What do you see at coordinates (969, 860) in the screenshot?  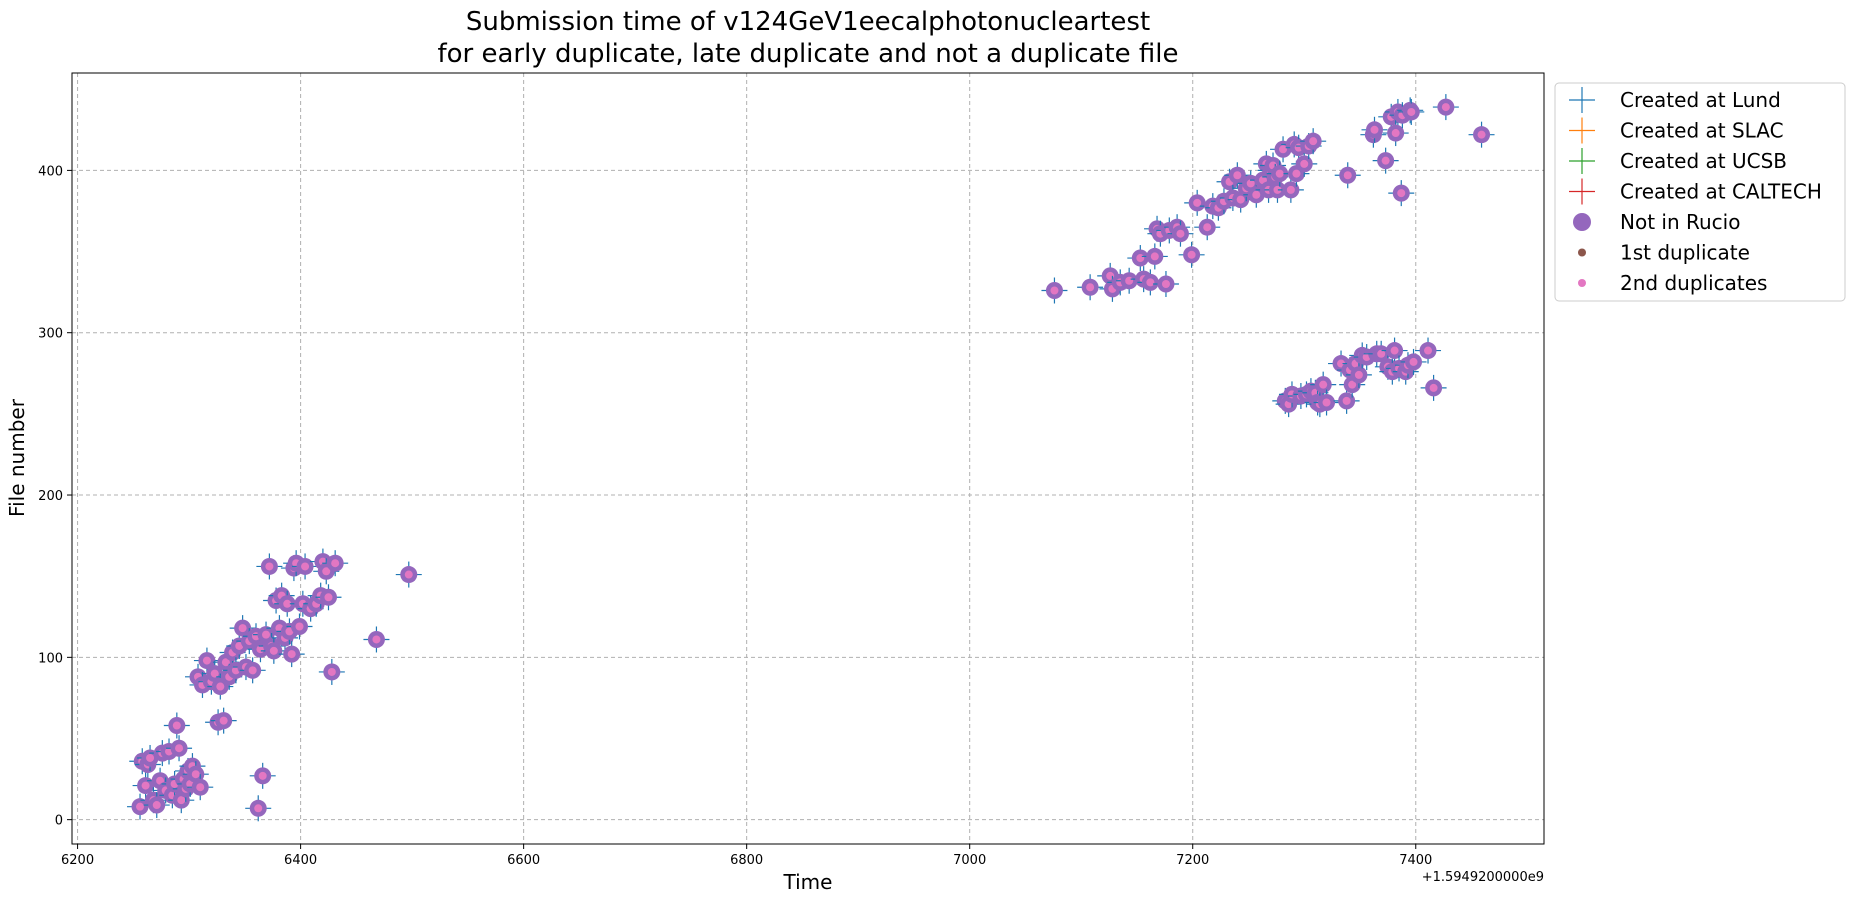 I see `x-tick-label: 7000` at bounding box center [969, 860].